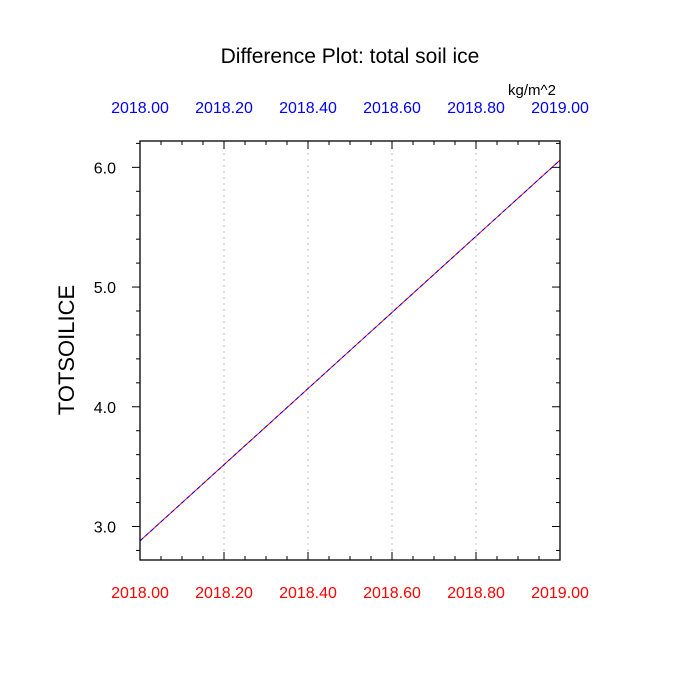 This screenshot has height=700, width=700. What do you see at coordinates (392, 108) in the screenshot?
I see `x-tick-label-top: 2018.60` at bounding box center [392, 108].